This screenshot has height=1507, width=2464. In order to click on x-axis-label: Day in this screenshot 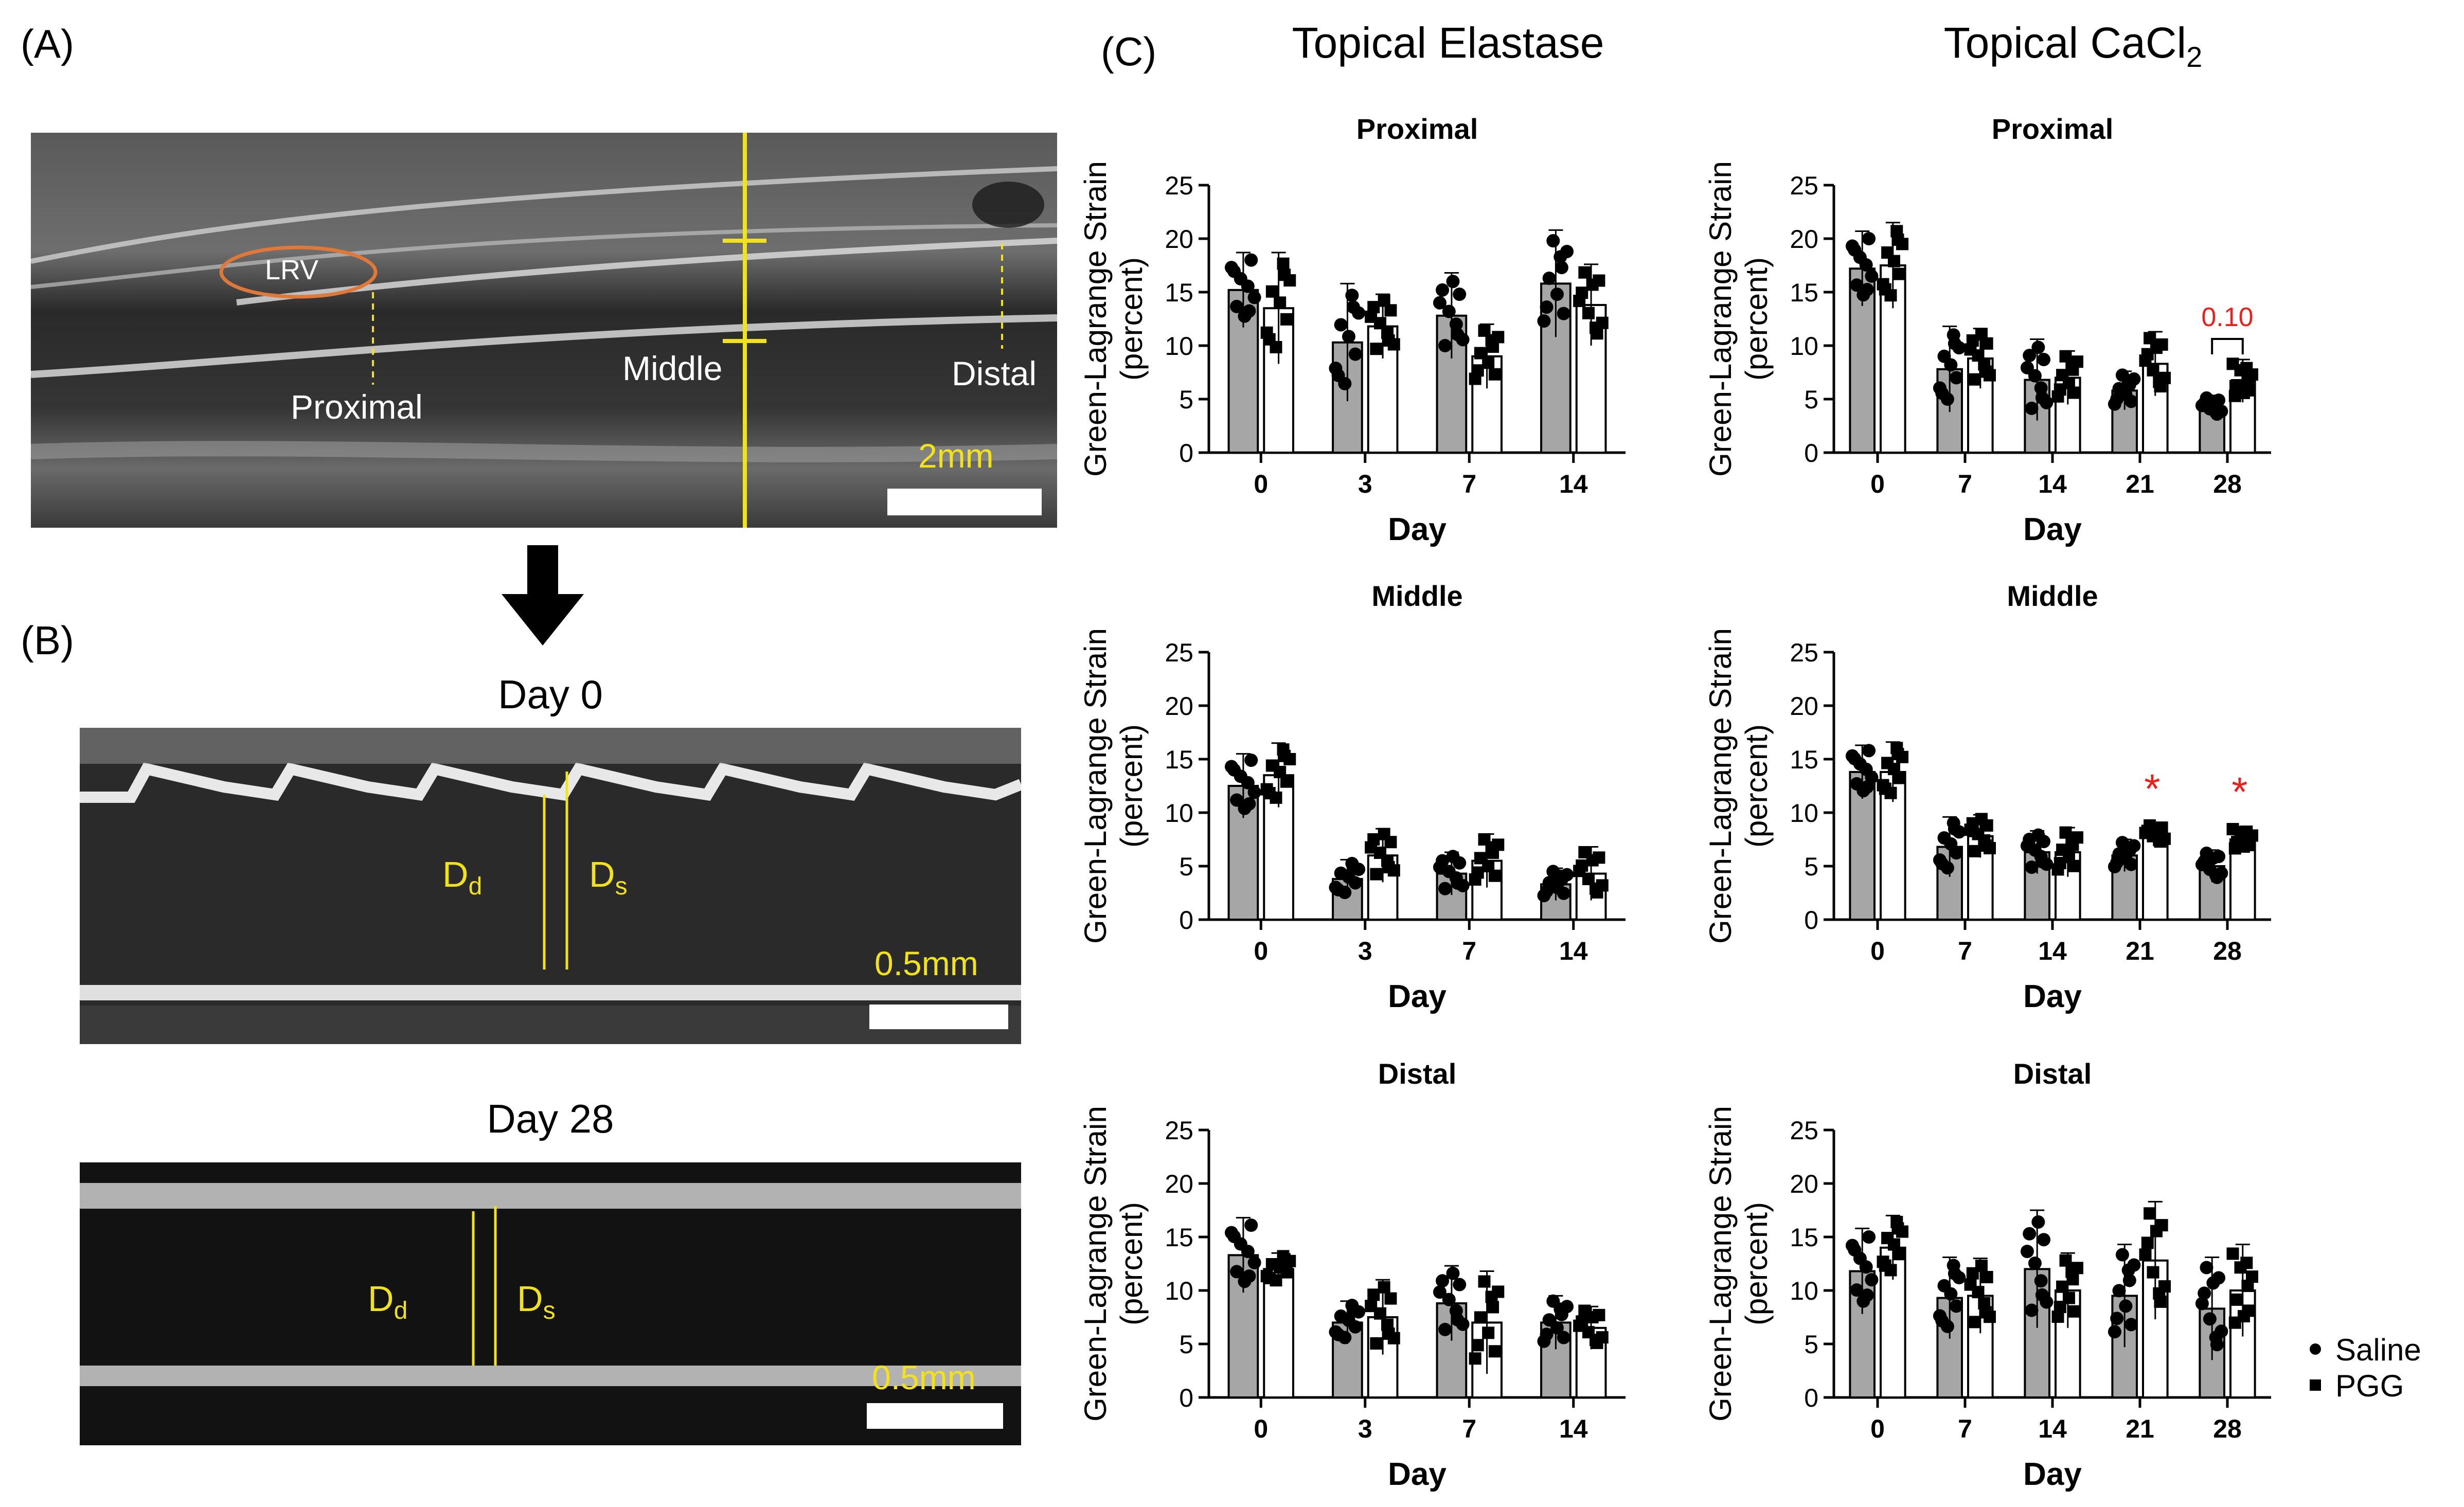, I will do `click(1417, 996)`.